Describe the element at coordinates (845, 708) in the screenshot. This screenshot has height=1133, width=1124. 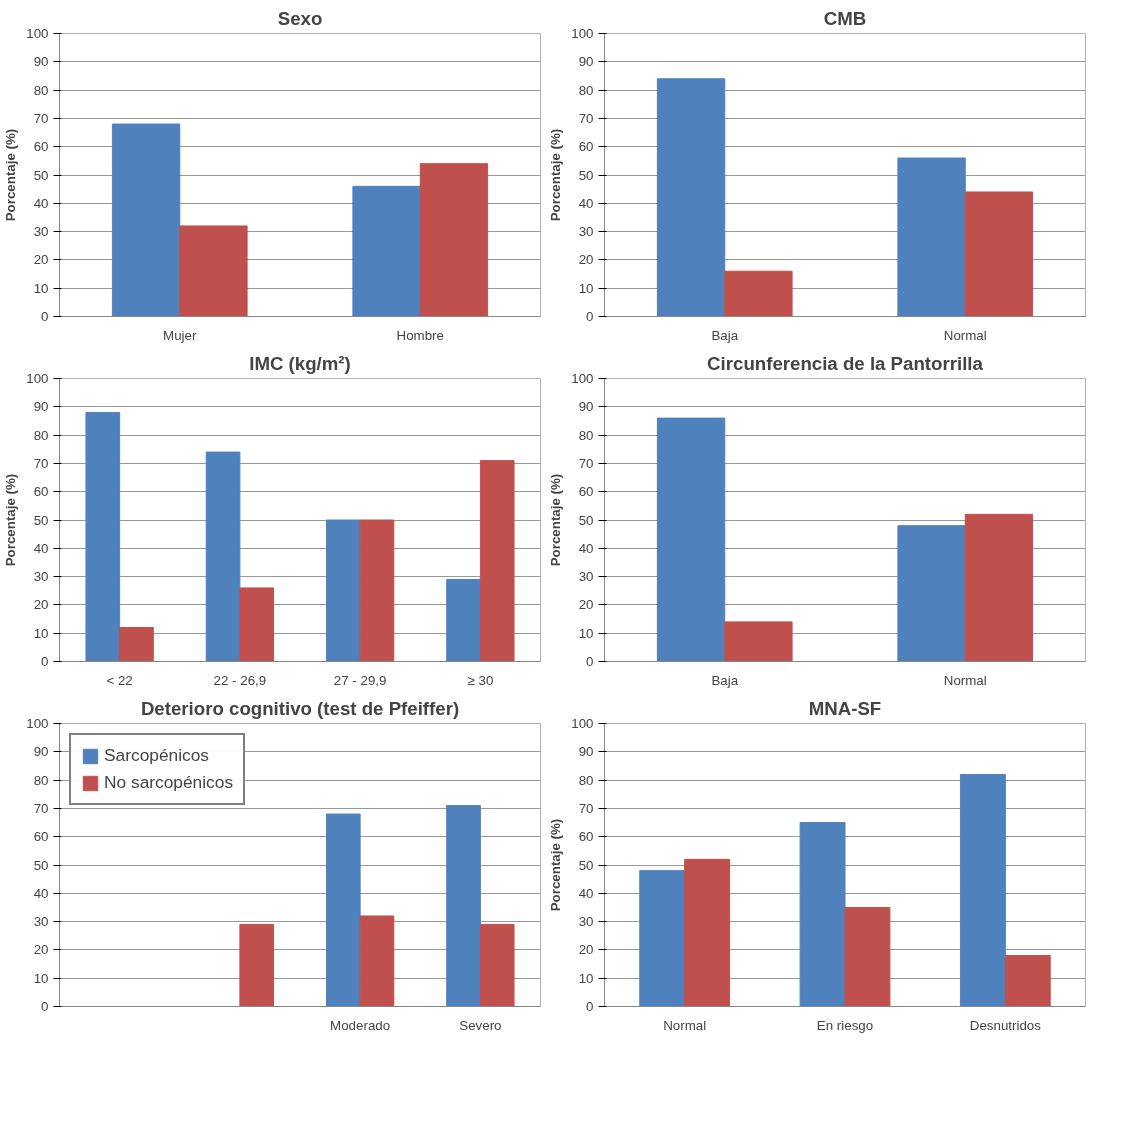
I see `chart-title: MNA-SF` at that location.